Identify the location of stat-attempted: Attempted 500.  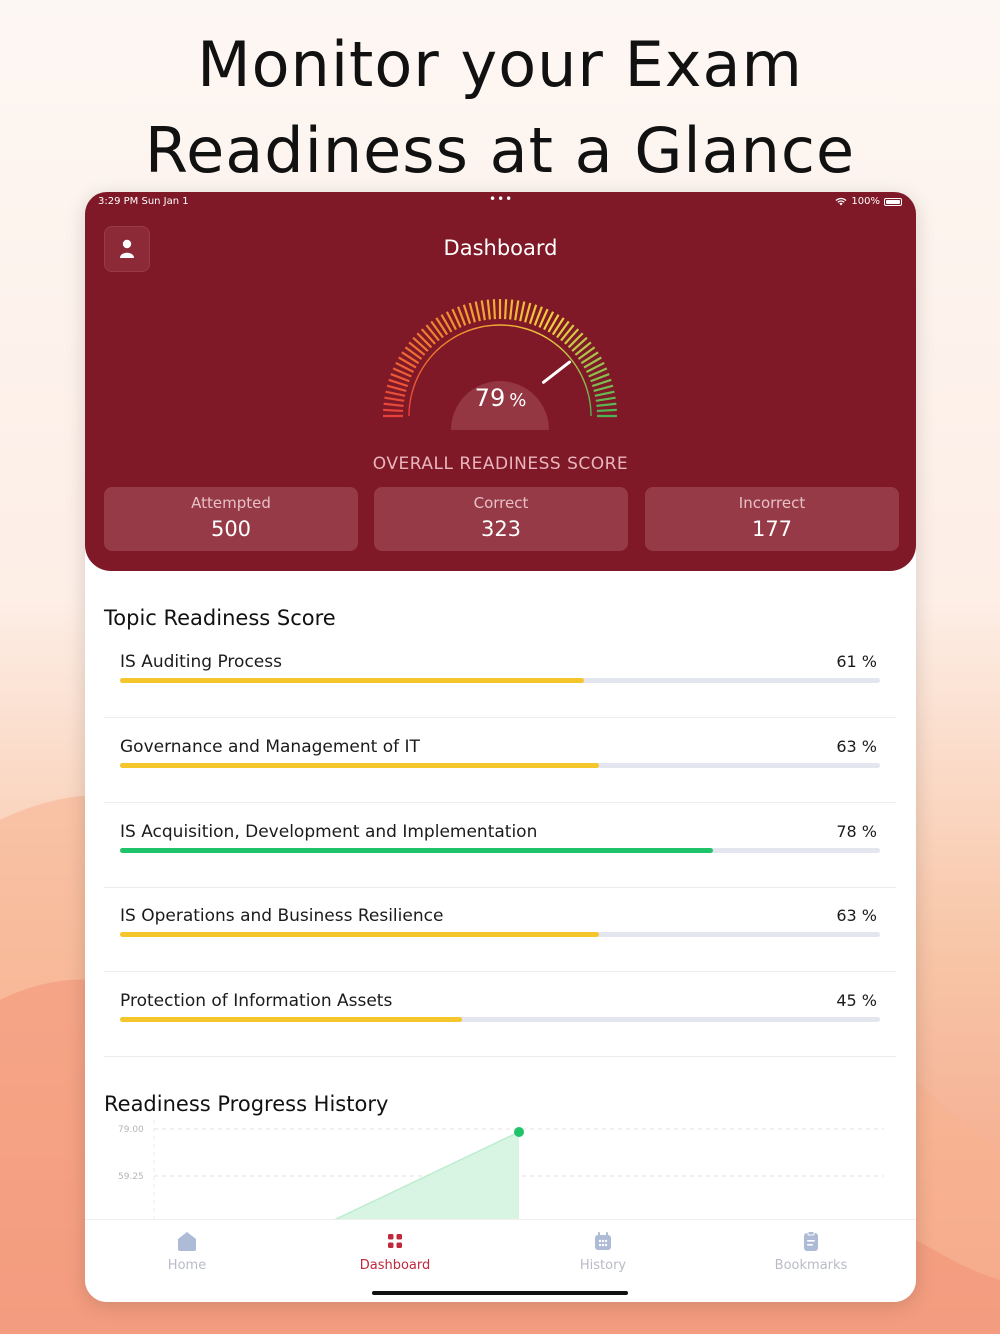
(231, 519).